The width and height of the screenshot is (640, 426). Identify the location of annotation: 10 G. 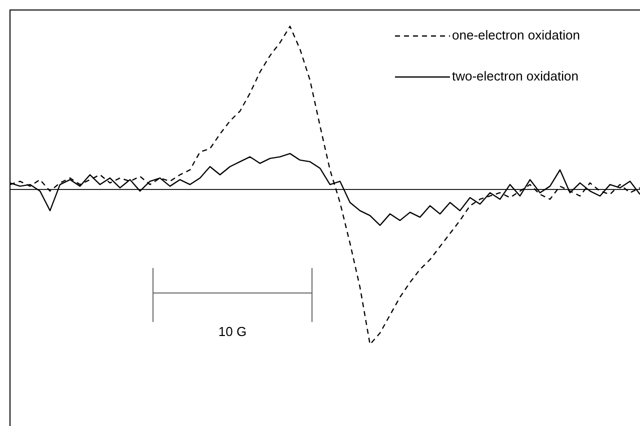
(232, 331).